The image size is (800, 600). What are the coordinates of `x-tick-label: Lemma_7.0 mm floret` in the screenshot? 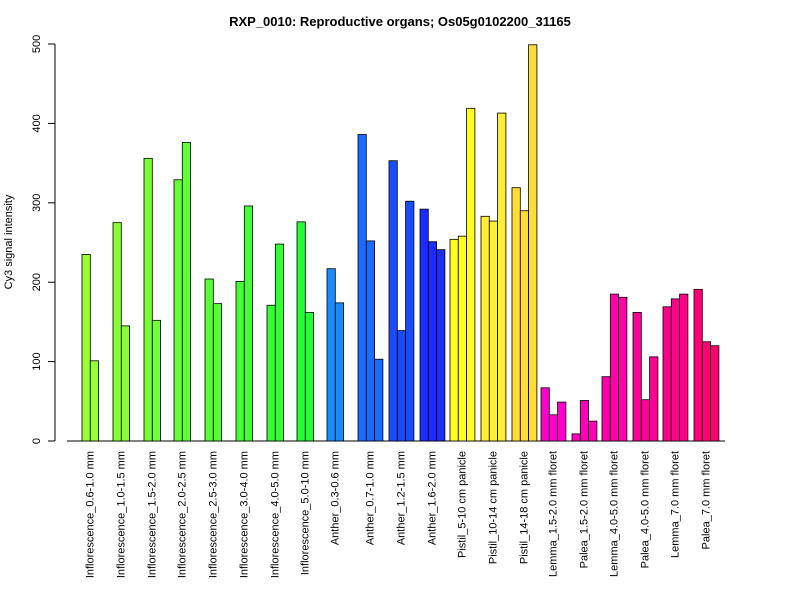 It's located at (675, 504).